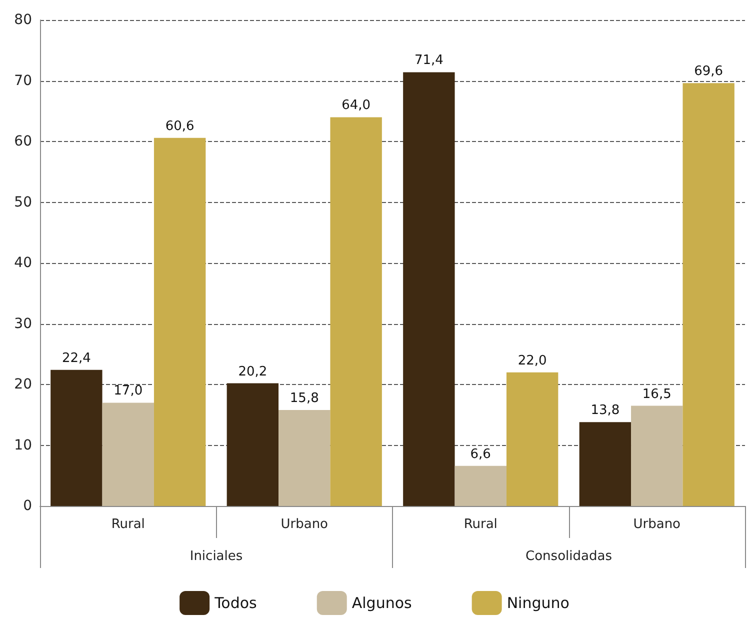  What do you see at coordinates (23, 20) in the screenshot?
I see `y-tick-label: 80` at bounding box center [23, 20].